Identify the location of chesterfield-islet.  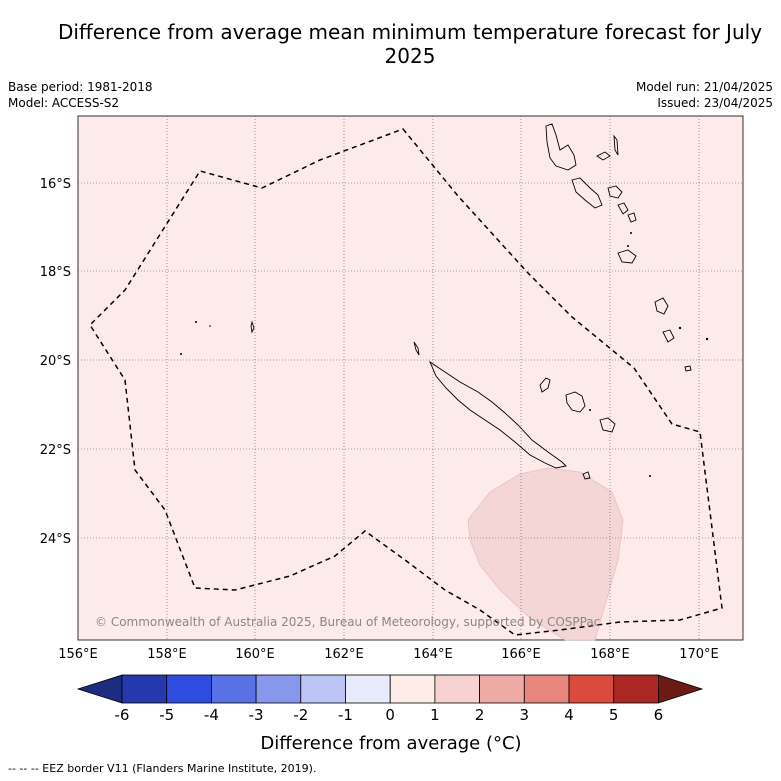
(252, 327).